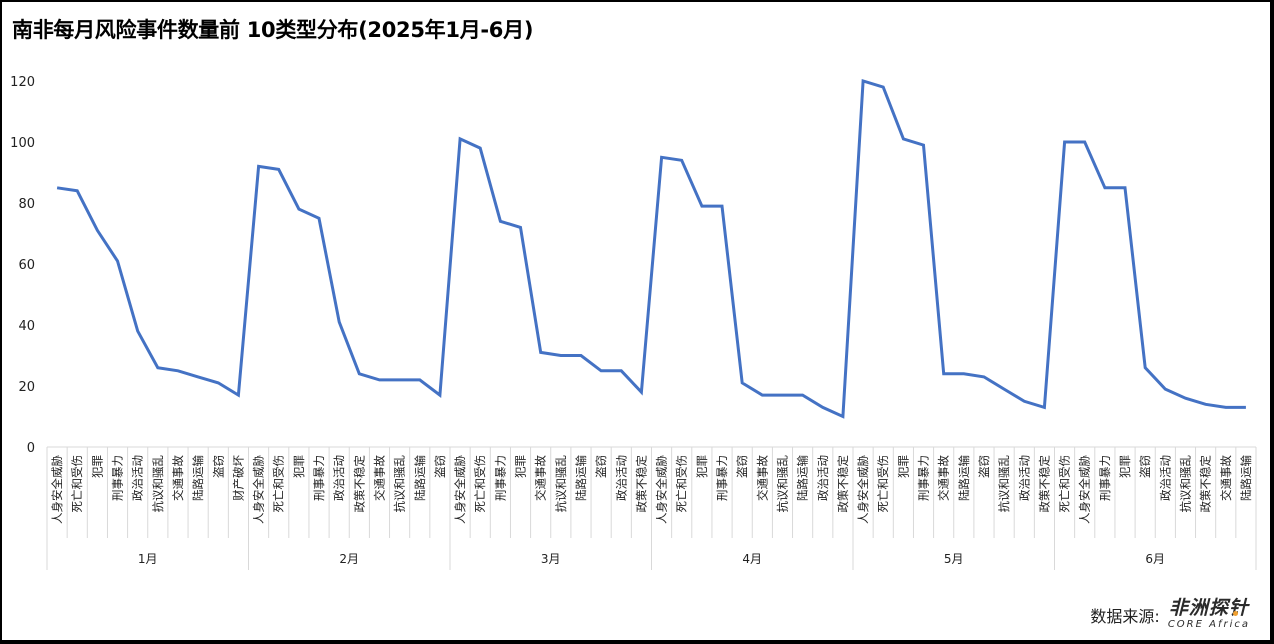 The width and height of the screenshot is (1274, 644). Describe the element at coordinates (238, 478) in the screenshot. I see `x-category-label: 财产破坏` at that location.